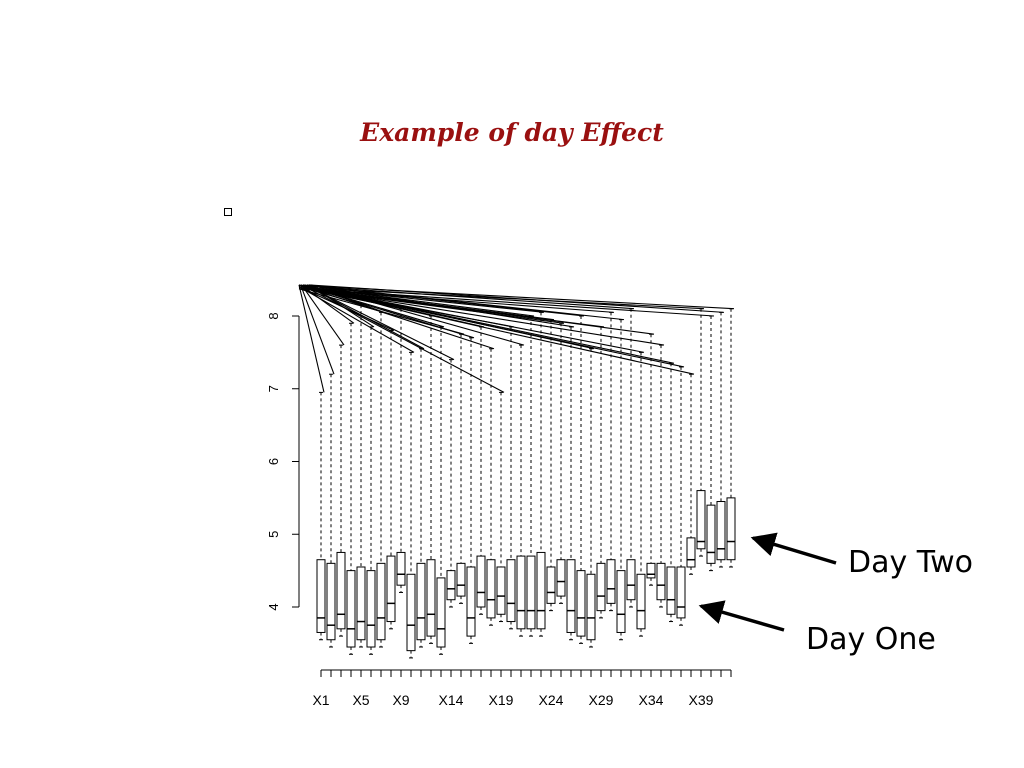  Describe the element at coordinates (228, 212) in the screenshot. I see `hollow-square-bullet-icon` at that location.